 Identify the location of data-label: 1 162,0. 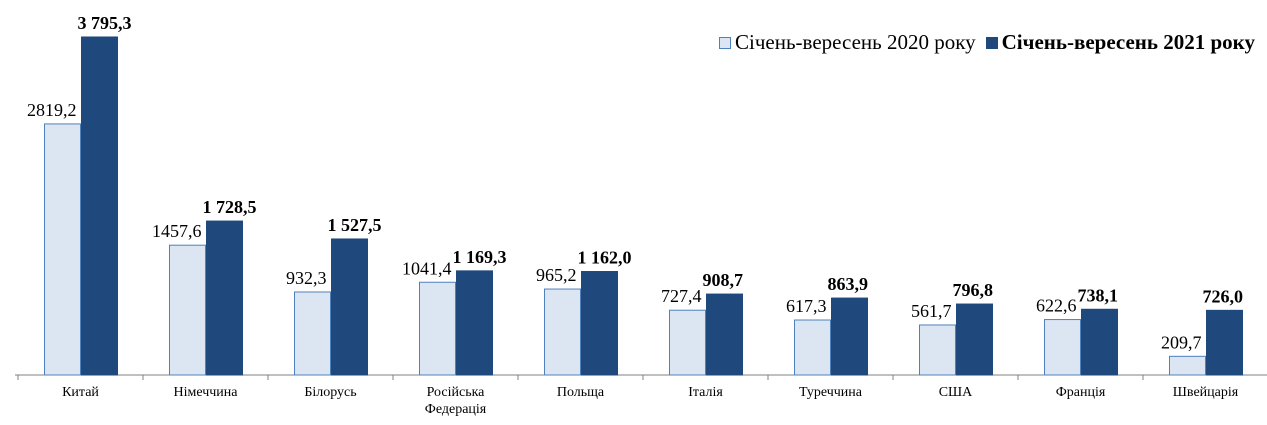
(605, 258).